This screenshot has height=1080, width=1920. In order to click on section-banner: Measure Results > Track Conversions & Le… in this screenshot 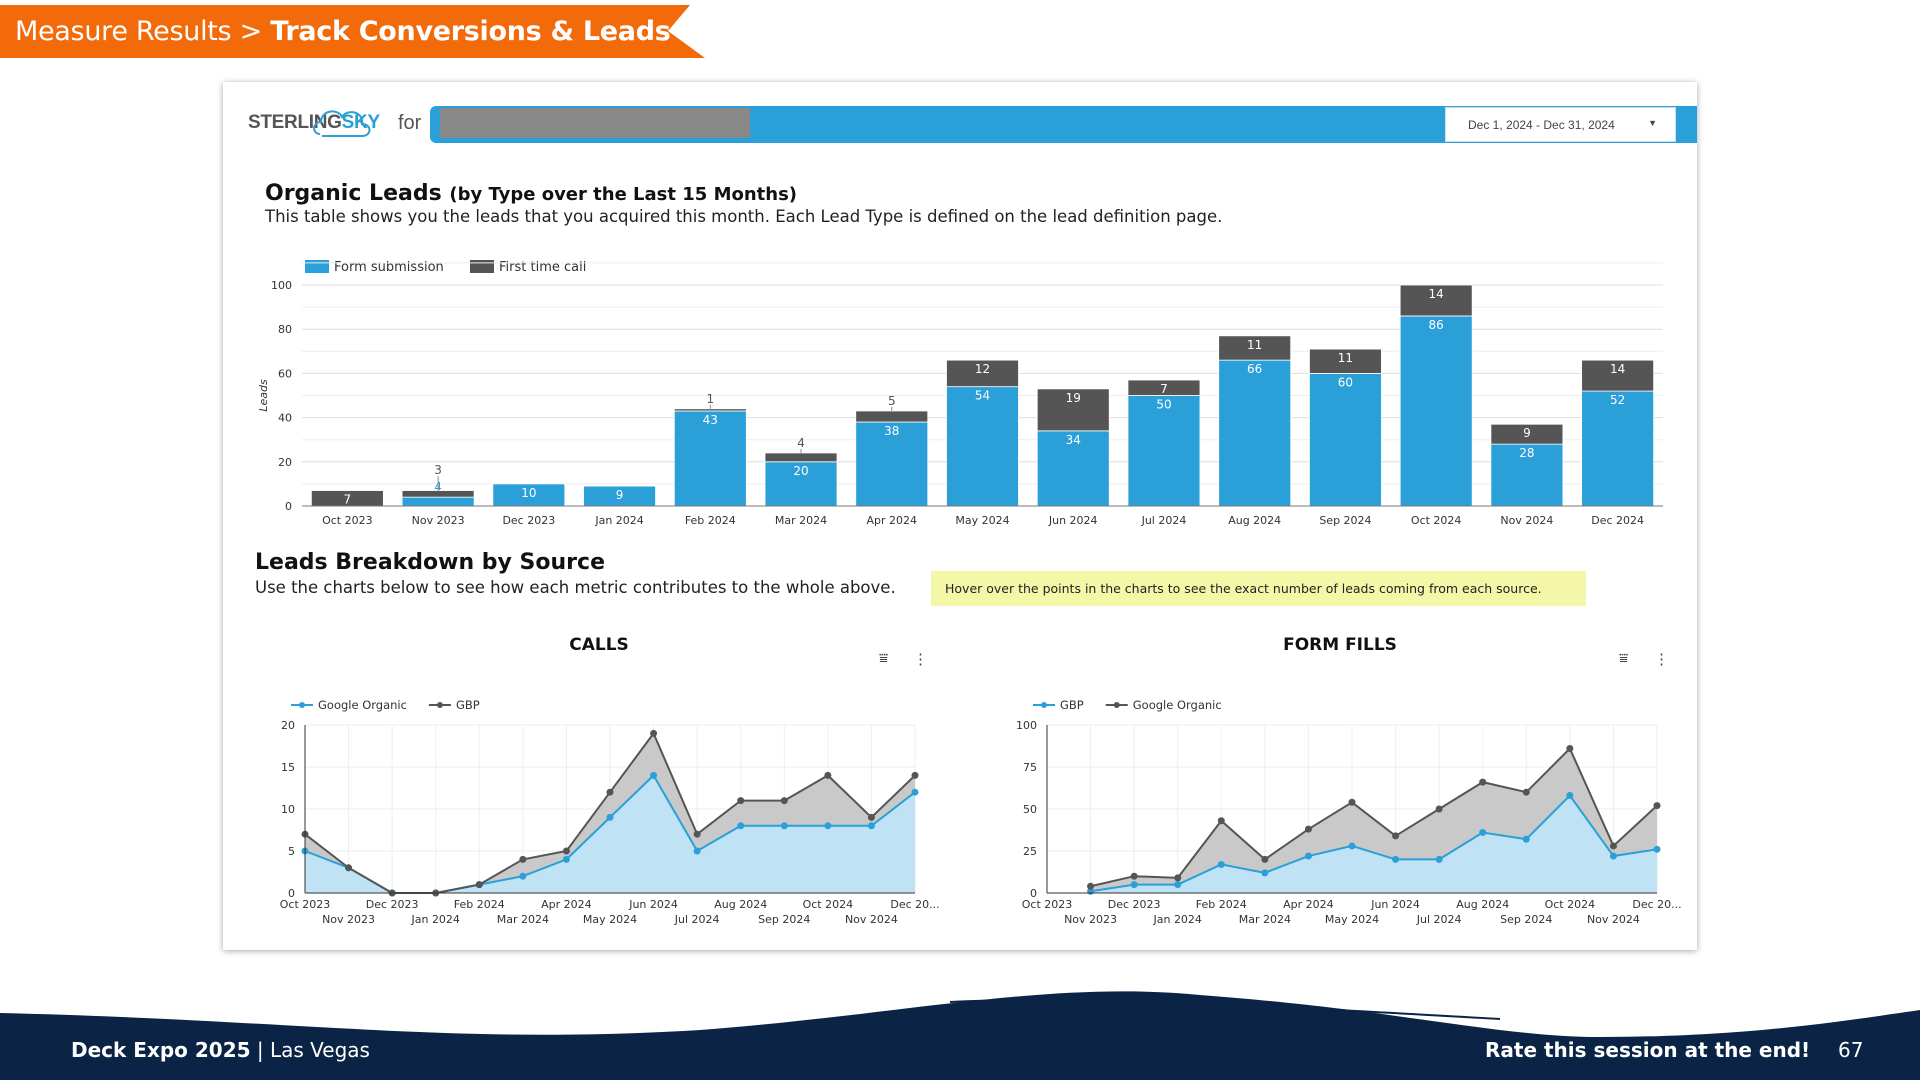, I will do `click(352, 31)`.